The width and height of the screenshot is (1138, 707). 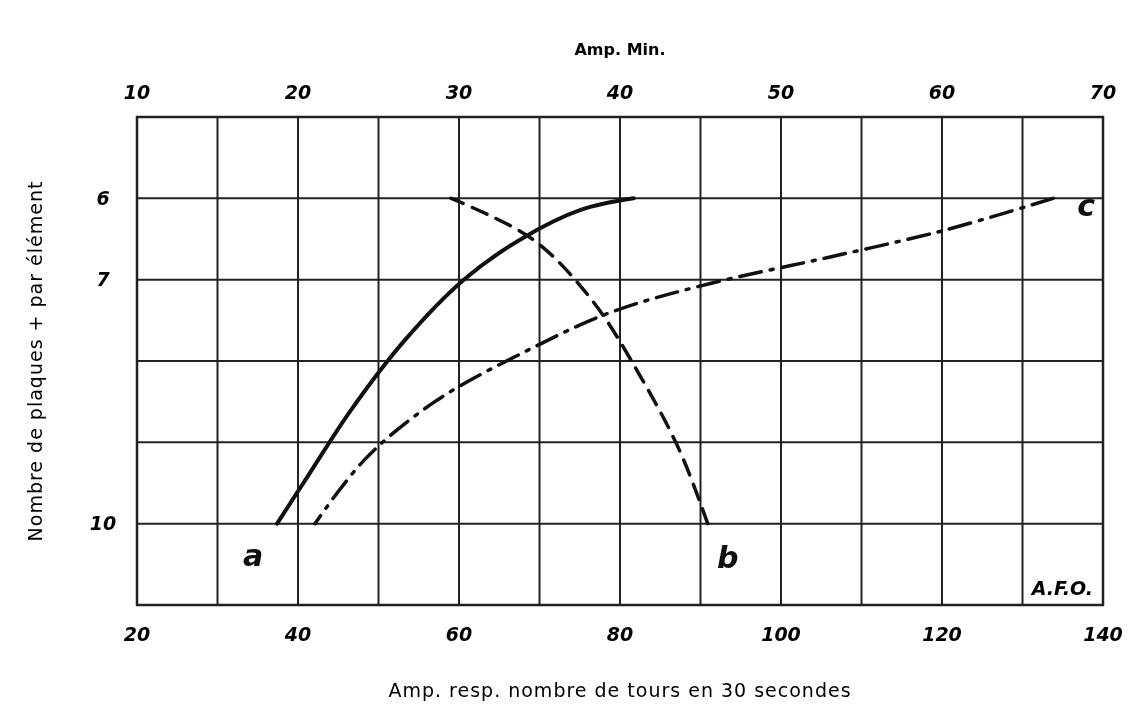 What do you see at coordinates (620, 634) in the screenshot?
I see `x-tick-label: 80` at bounding box center [620, 634].